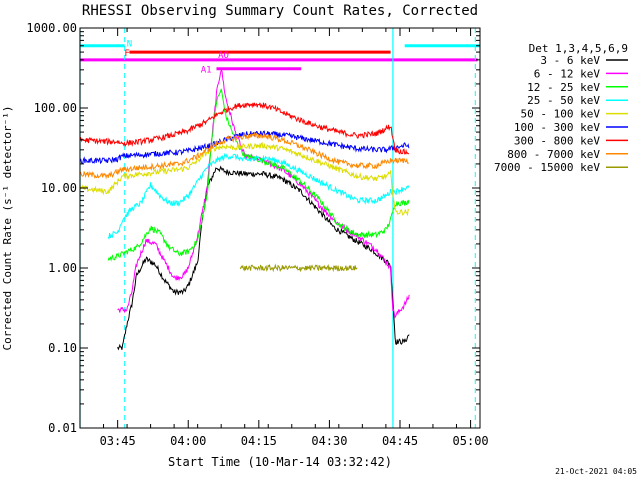 The height and width of the screenshot is (480, 640). Describe the element at coordinates (557, 127) in the screenshot. I see `legend-label-5: 100 - 300 keV` at that location.